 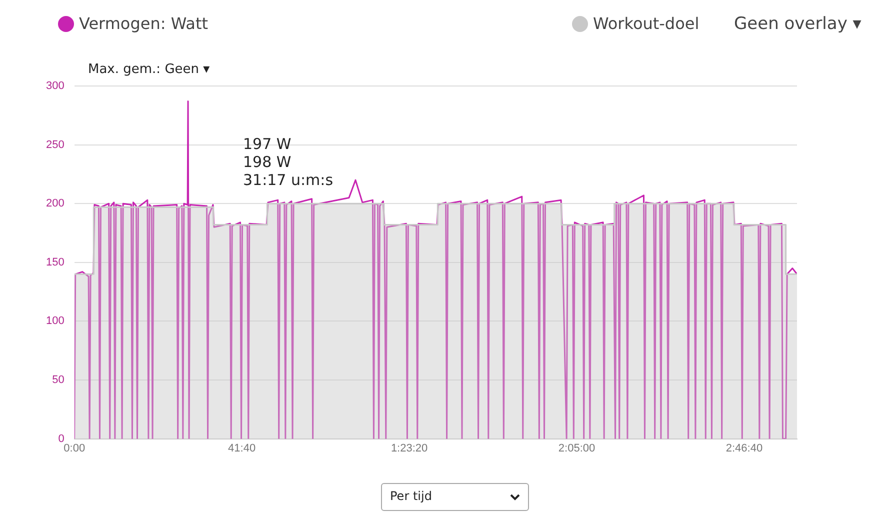 What do you see at coordinates (577, 448) in the screenshot?
I see `x-tick-label: 2:05:00` at bounding box center [577, 448].